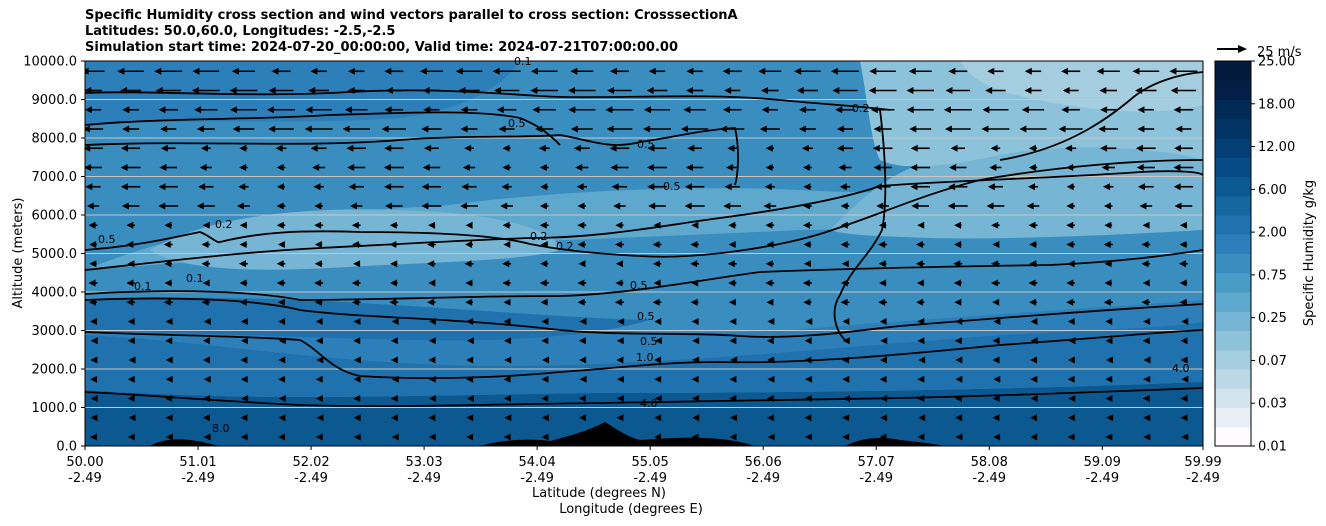 The width and height of the screenshot is (1326, 526). Describe the element at coordinates (66, 447) in the screenshot. I see `y-tick-label: 0.0` at that location.